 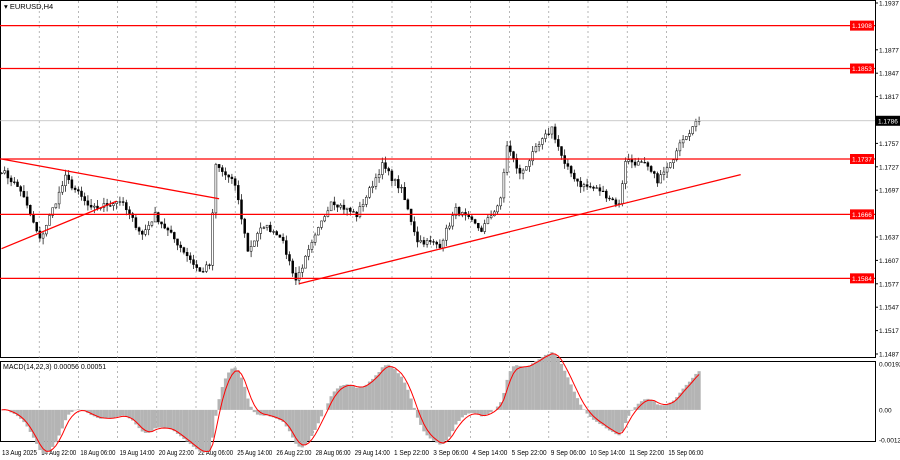 What do you see at coordinates (889, 331) in the screenshot?
I see `y-tick-label: 1.1517` at bounding box center [889, 331].